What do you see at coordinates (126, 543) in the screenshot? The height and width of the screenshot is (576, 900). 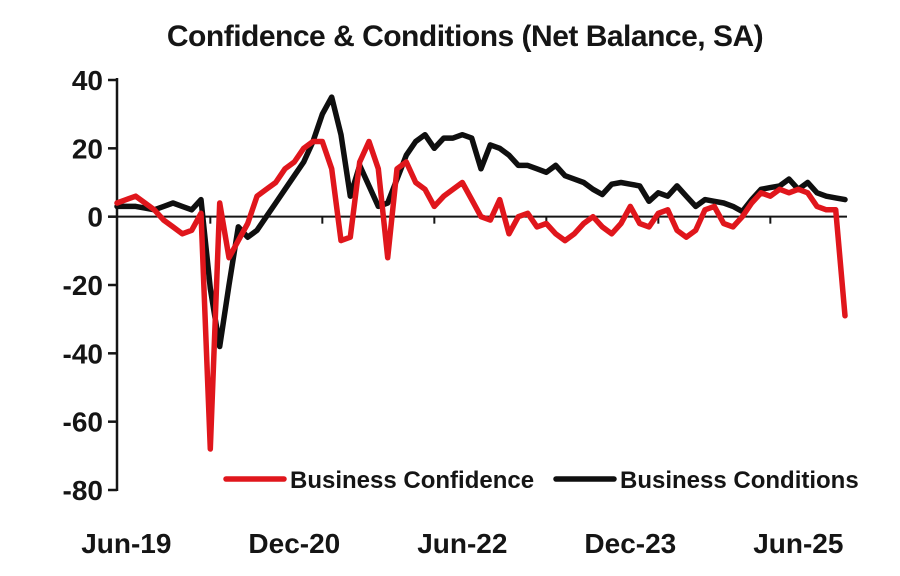 I see `x-tick-label: Jun-19` at bounding box center [126, 543].